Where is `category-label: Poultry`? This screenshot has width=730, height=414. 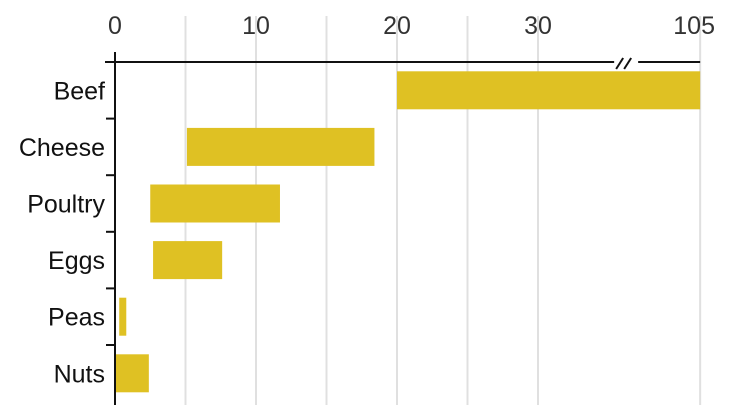
category-label: Poultry is located at coordinates (66, 205).